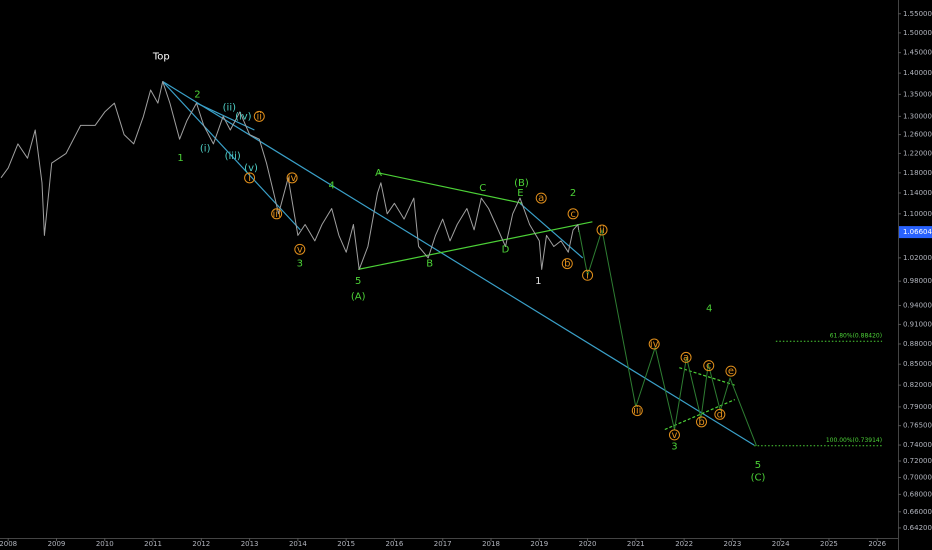  I want to click on y-tick-label: 0.64200, so click(917, 528).